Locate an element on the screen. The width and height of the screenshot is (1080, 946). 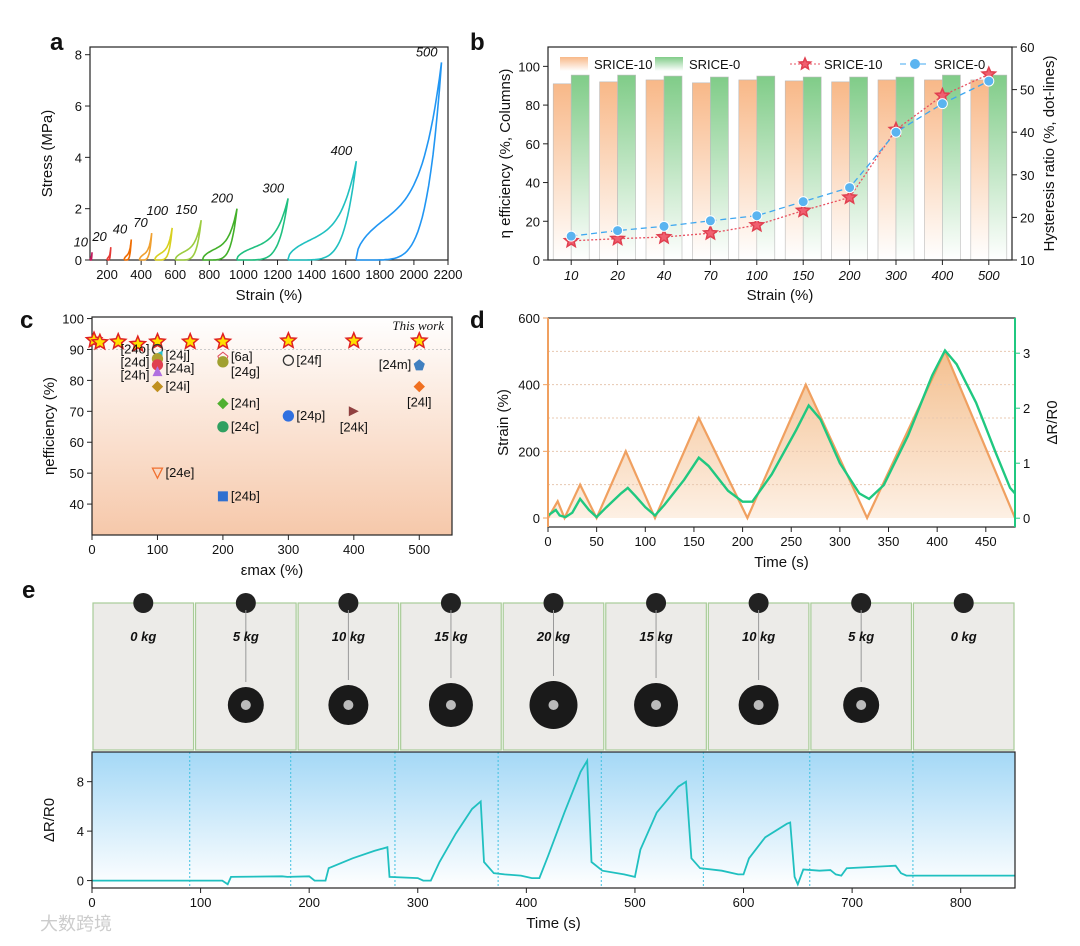
reference-label: [24i] is located at coordinates (177, 386).